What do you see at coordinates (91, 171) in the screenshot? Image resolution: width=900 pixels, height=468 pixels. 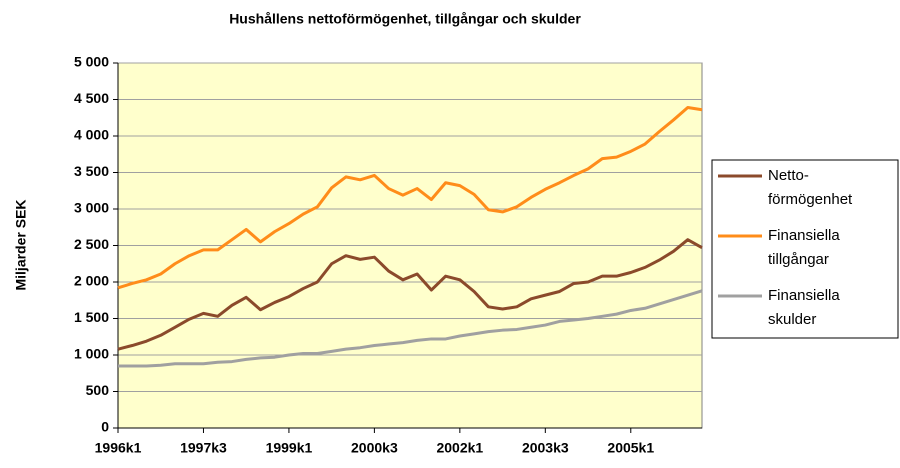 I see `y-tick-label: 3 500` at bounding box center [91, 171].